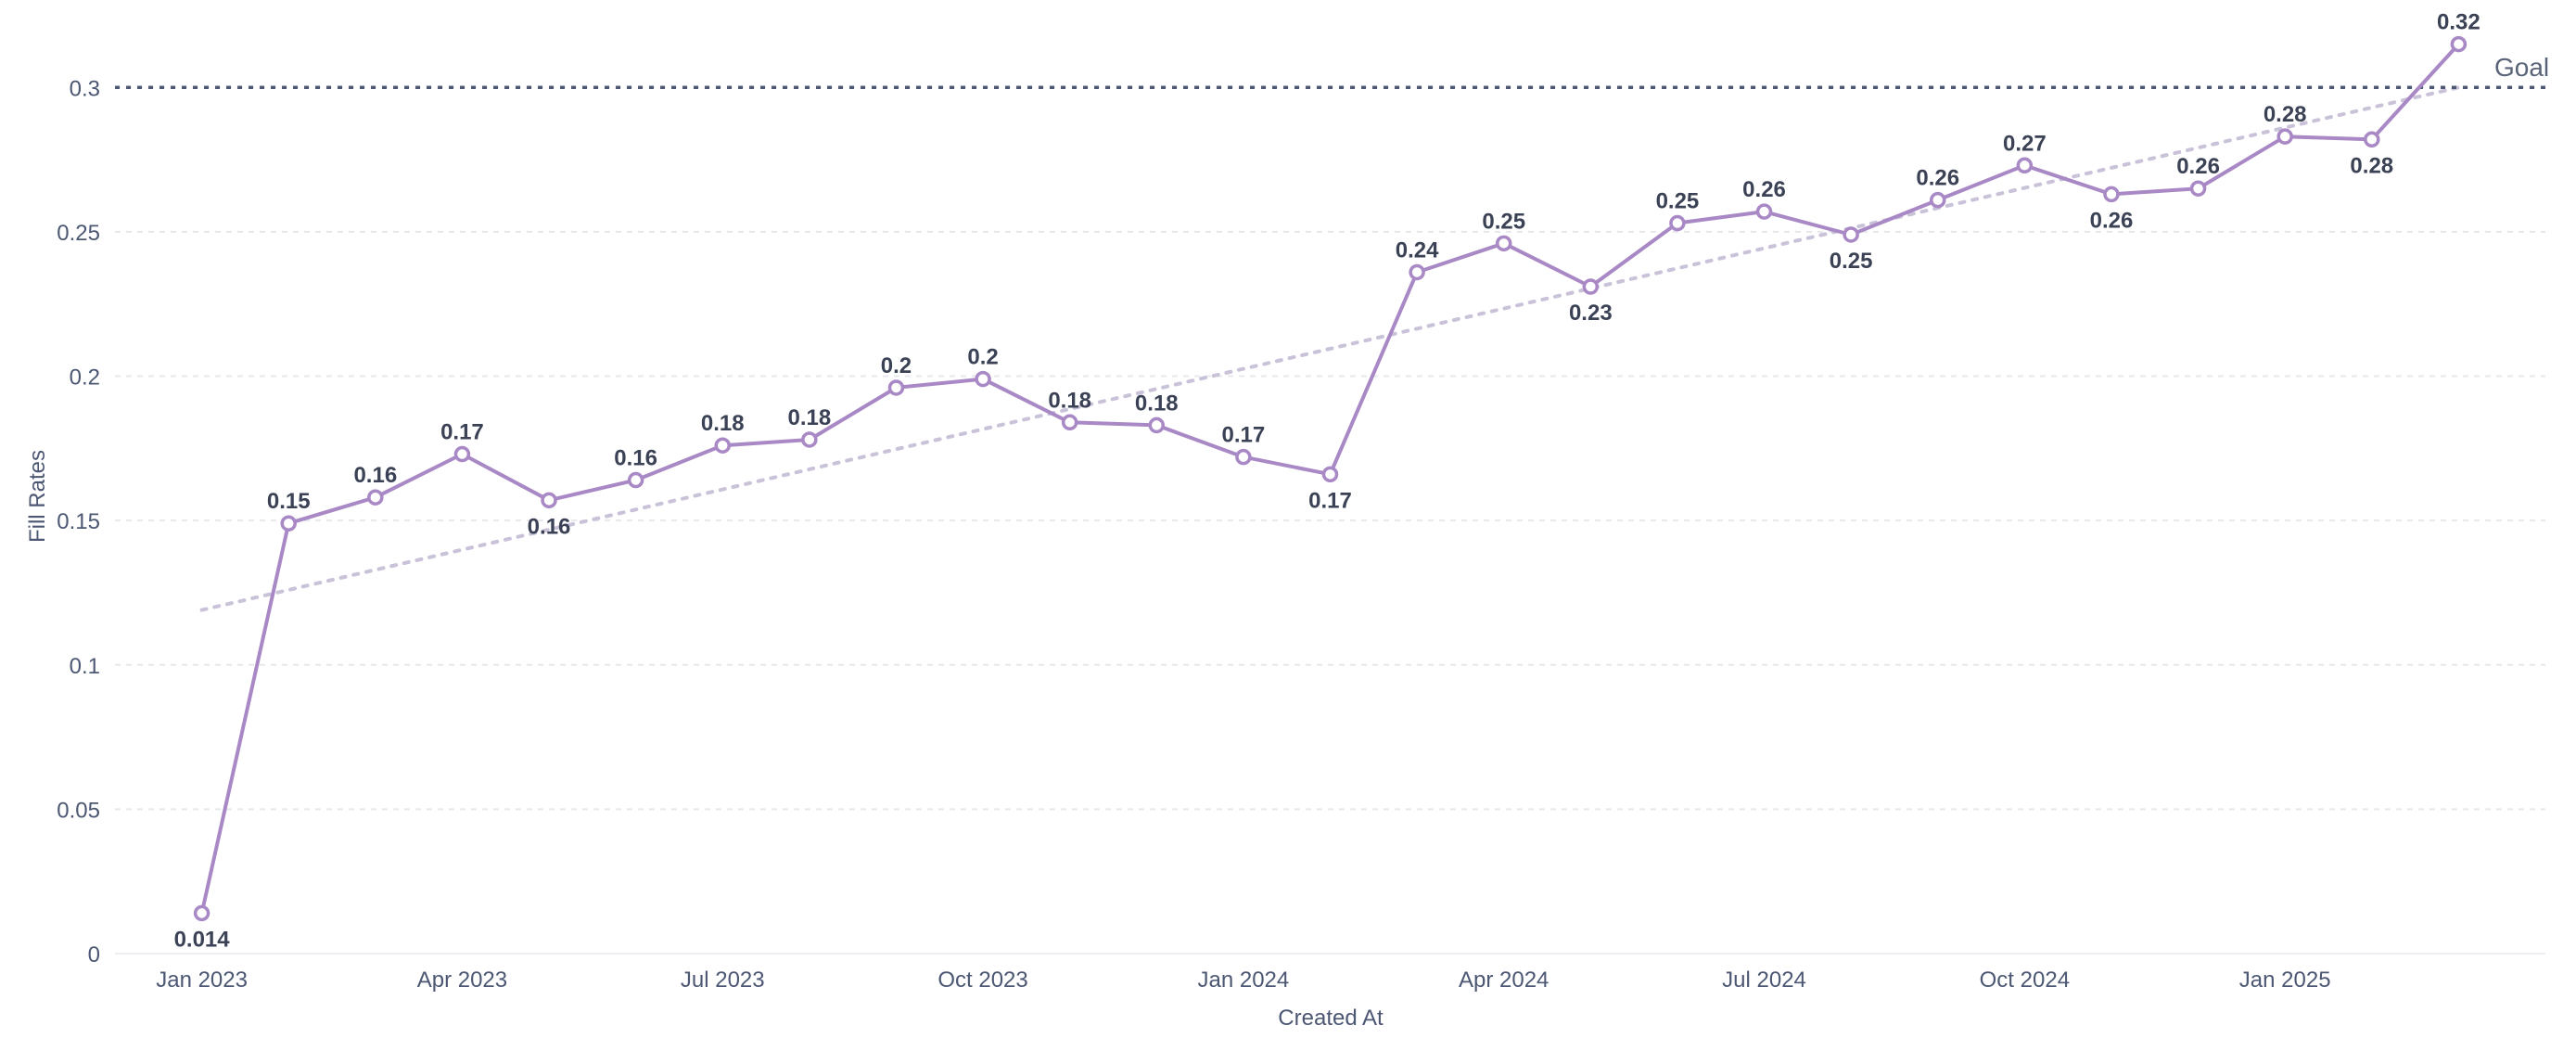 The image size is (2576, 1051). What do you see at coordinates (723, 980) in the screenshot?
I see `x-tick-label: Jul 2023` at bounding box center [723, 980].